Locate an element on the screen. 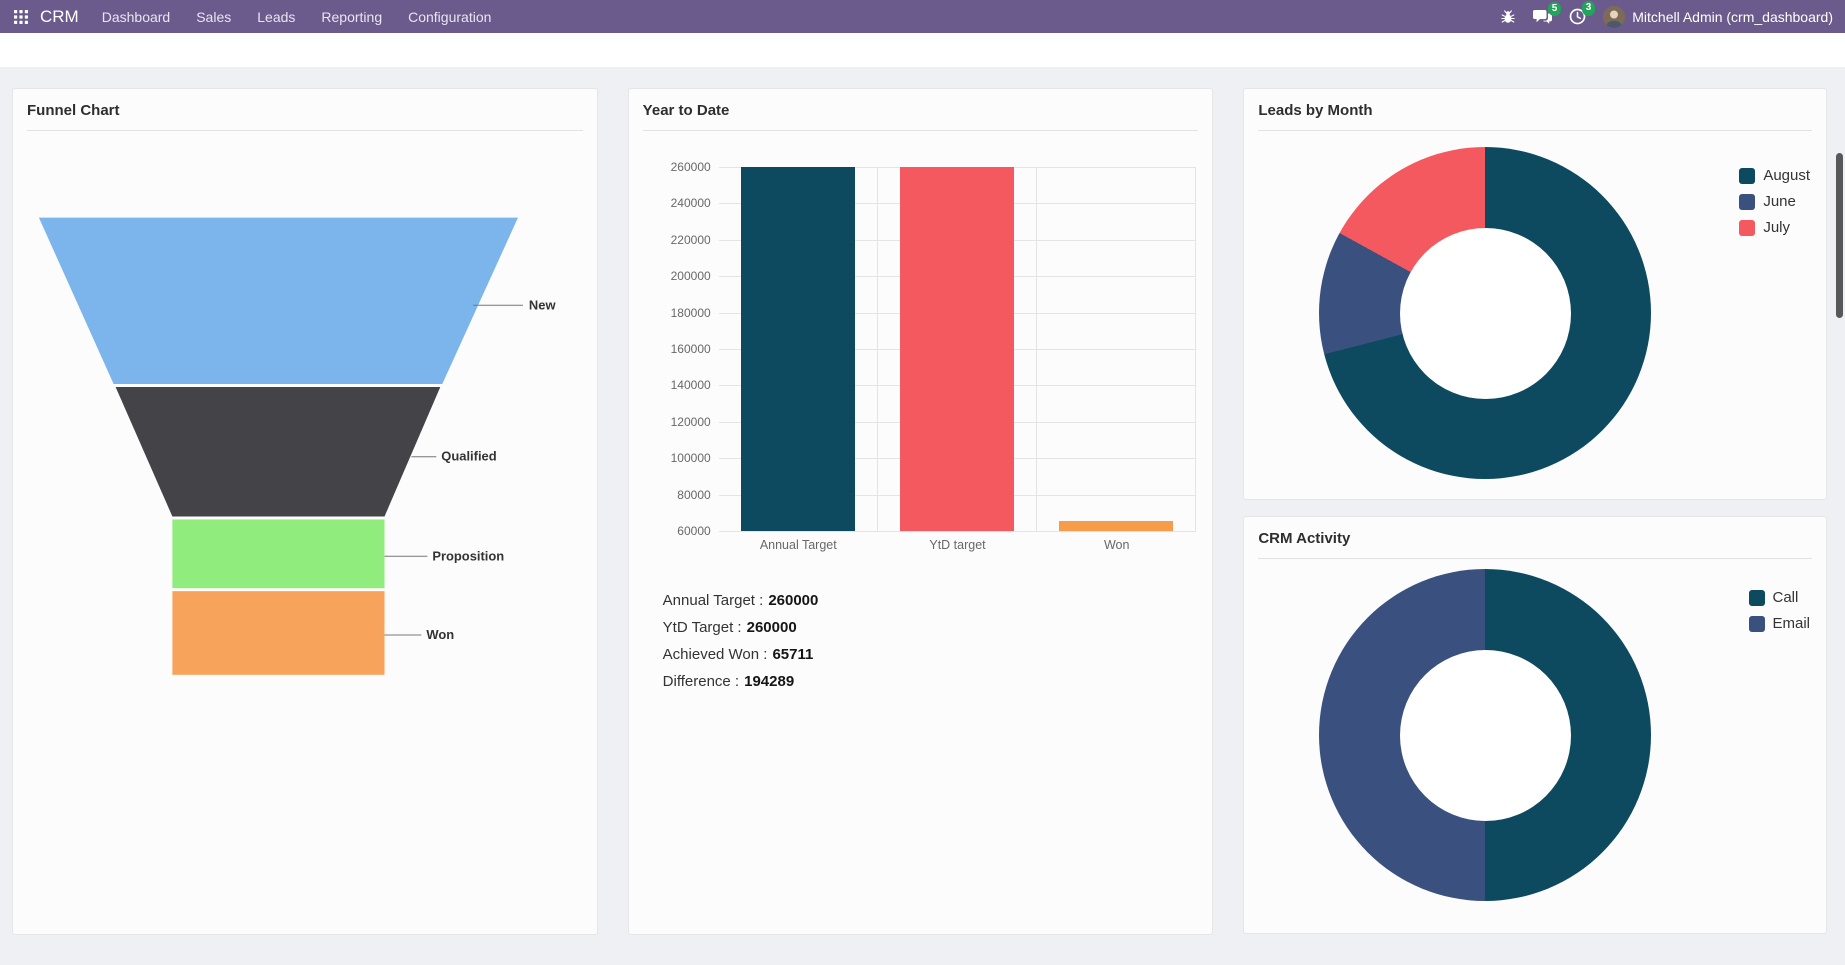 Image resolution: width=1845 pixels, height=965 pixels. y-tick-label: 80000 is located at coordinates (694, 494).